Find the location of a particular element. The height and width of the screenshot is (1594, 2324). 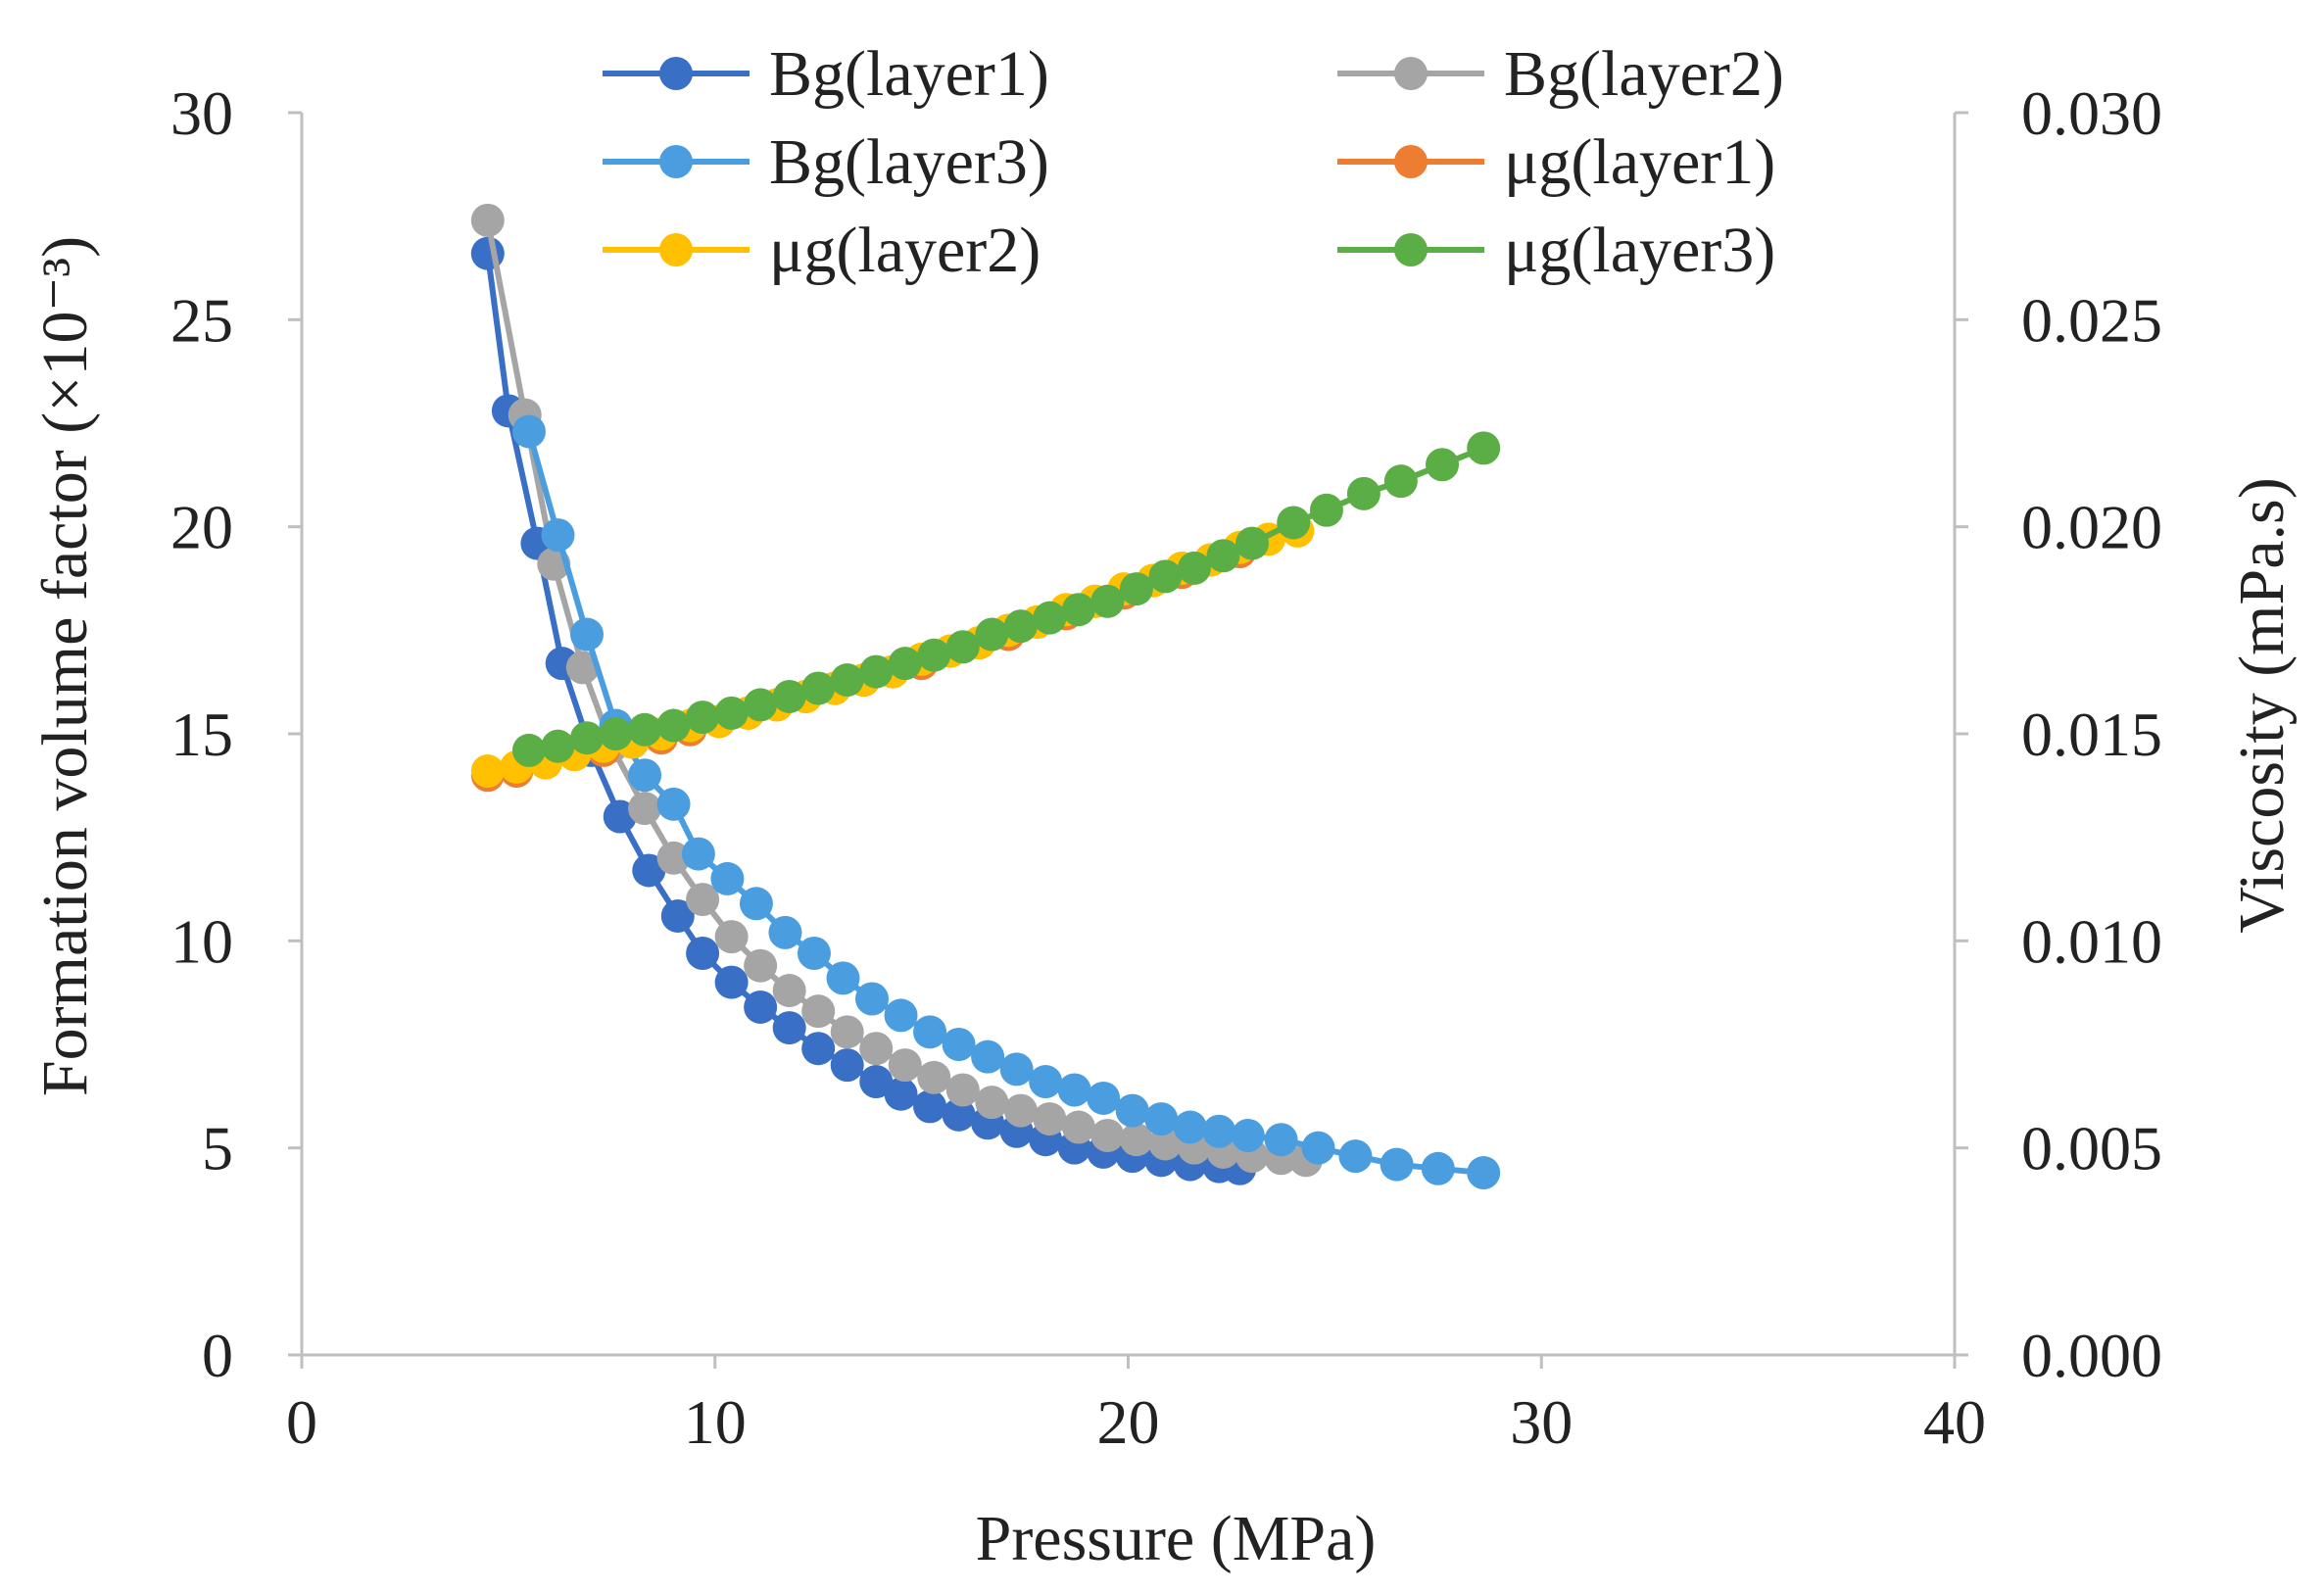

y-tick-label: 25 is located at coordinates (201, 320).